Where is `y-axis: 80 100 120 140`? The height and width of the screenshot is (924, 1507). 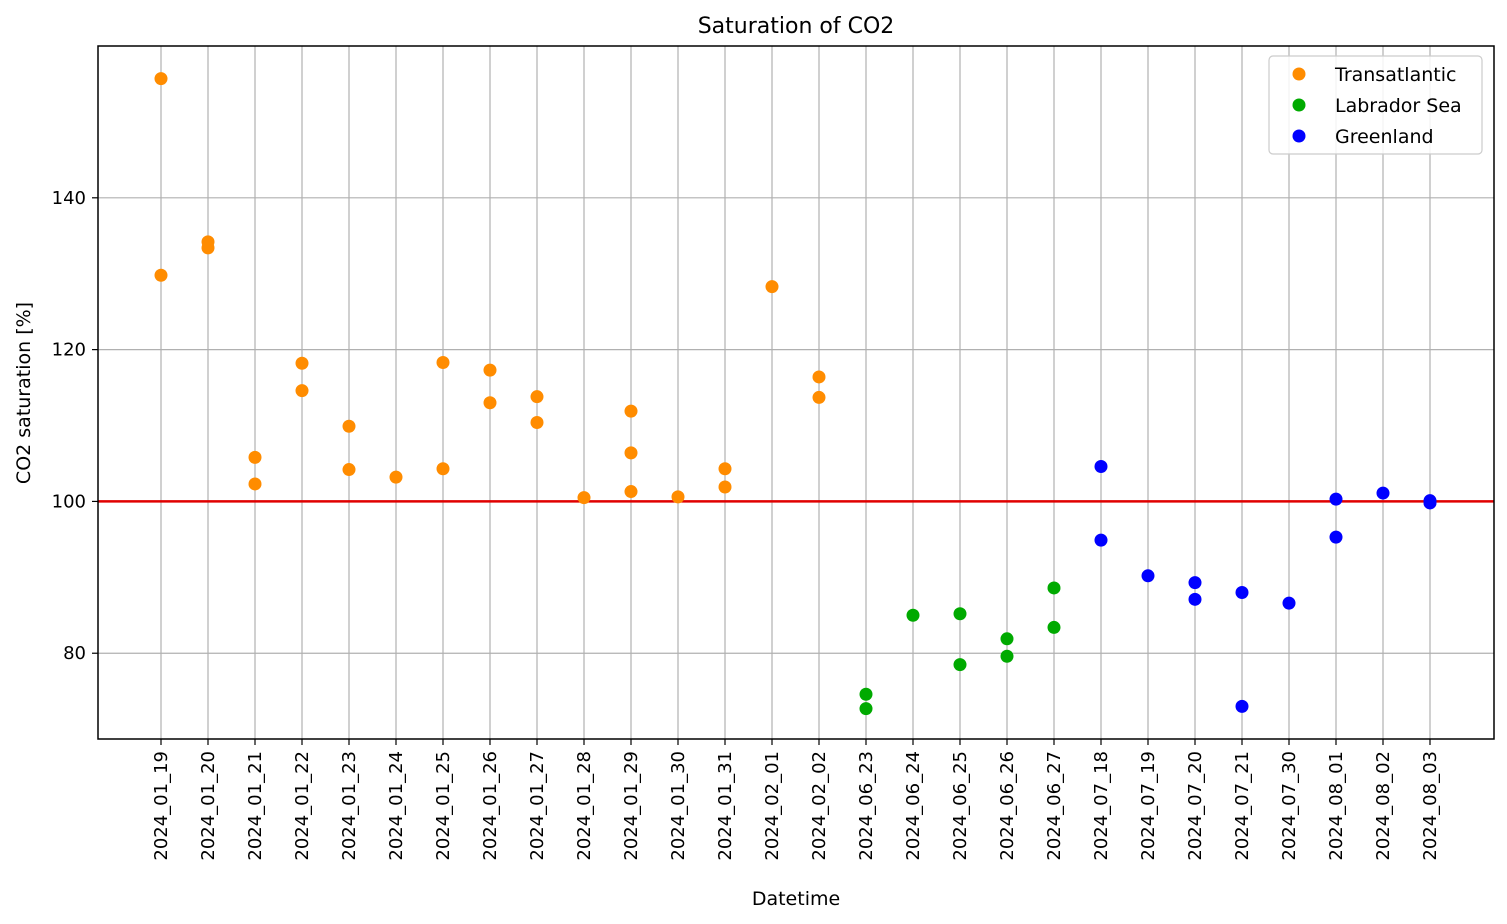 y-axis: 80 100 120 140 is located at coordinates (75, 426).